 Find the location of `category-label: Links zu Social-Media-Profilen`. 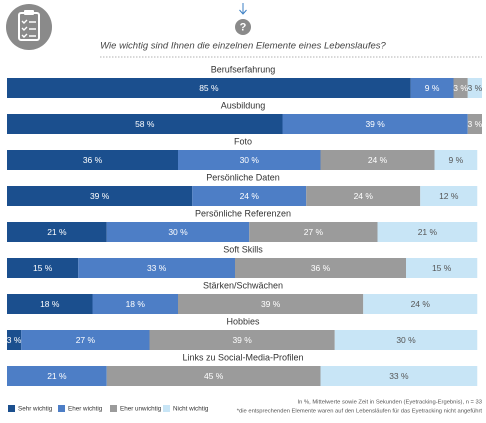

category-label: Links zu Social-Media-Profilen is located at coordinates (242, 357).